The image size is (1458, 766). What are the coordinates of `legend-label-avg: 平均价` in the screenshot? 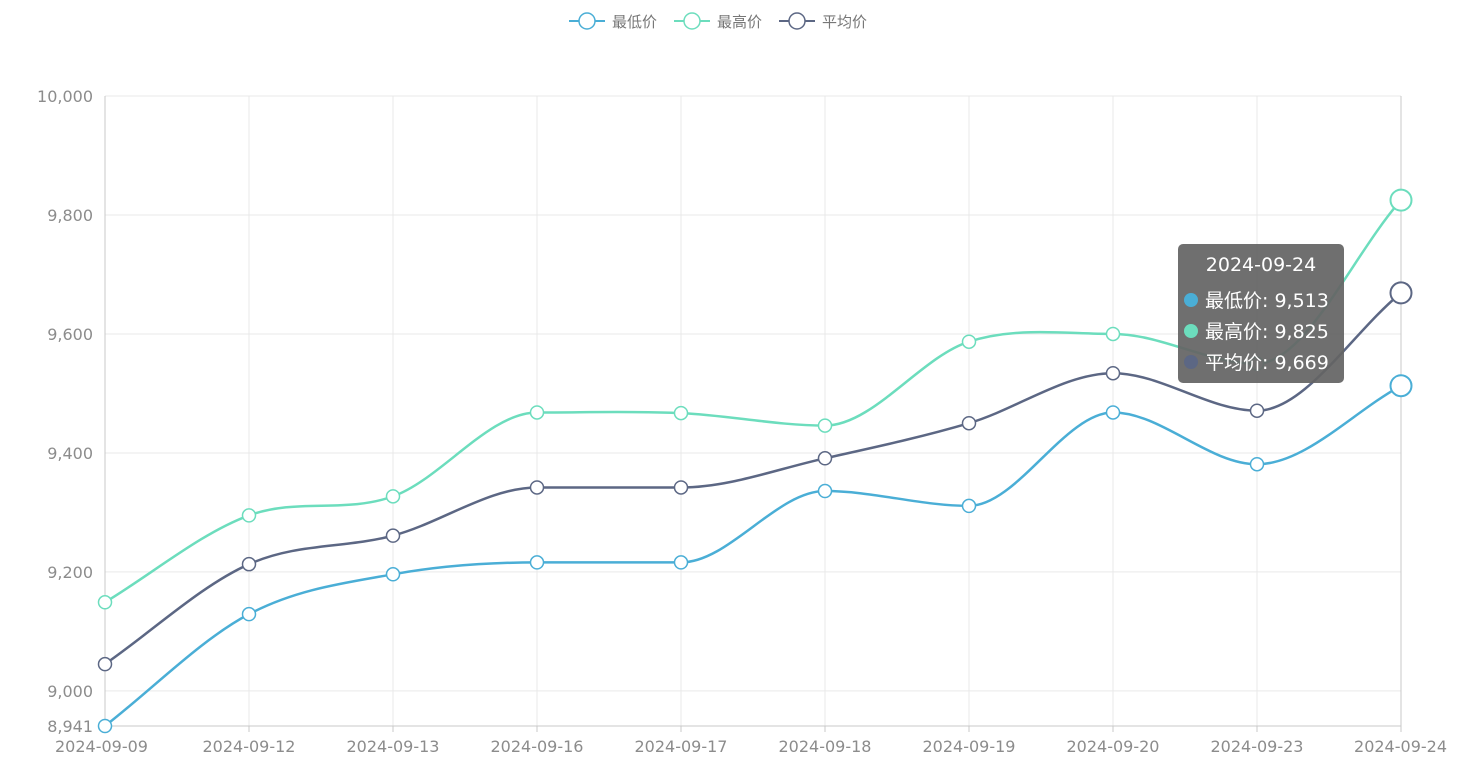 It's located at (845, 21).